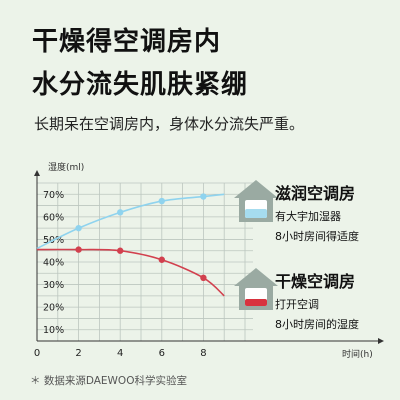 This screenshot has height=400, width=400. Describe the element at coordinates (317, 324) in the screenshot. I see `legend-dry-line-2: 8小时房间的湿度` at that location.